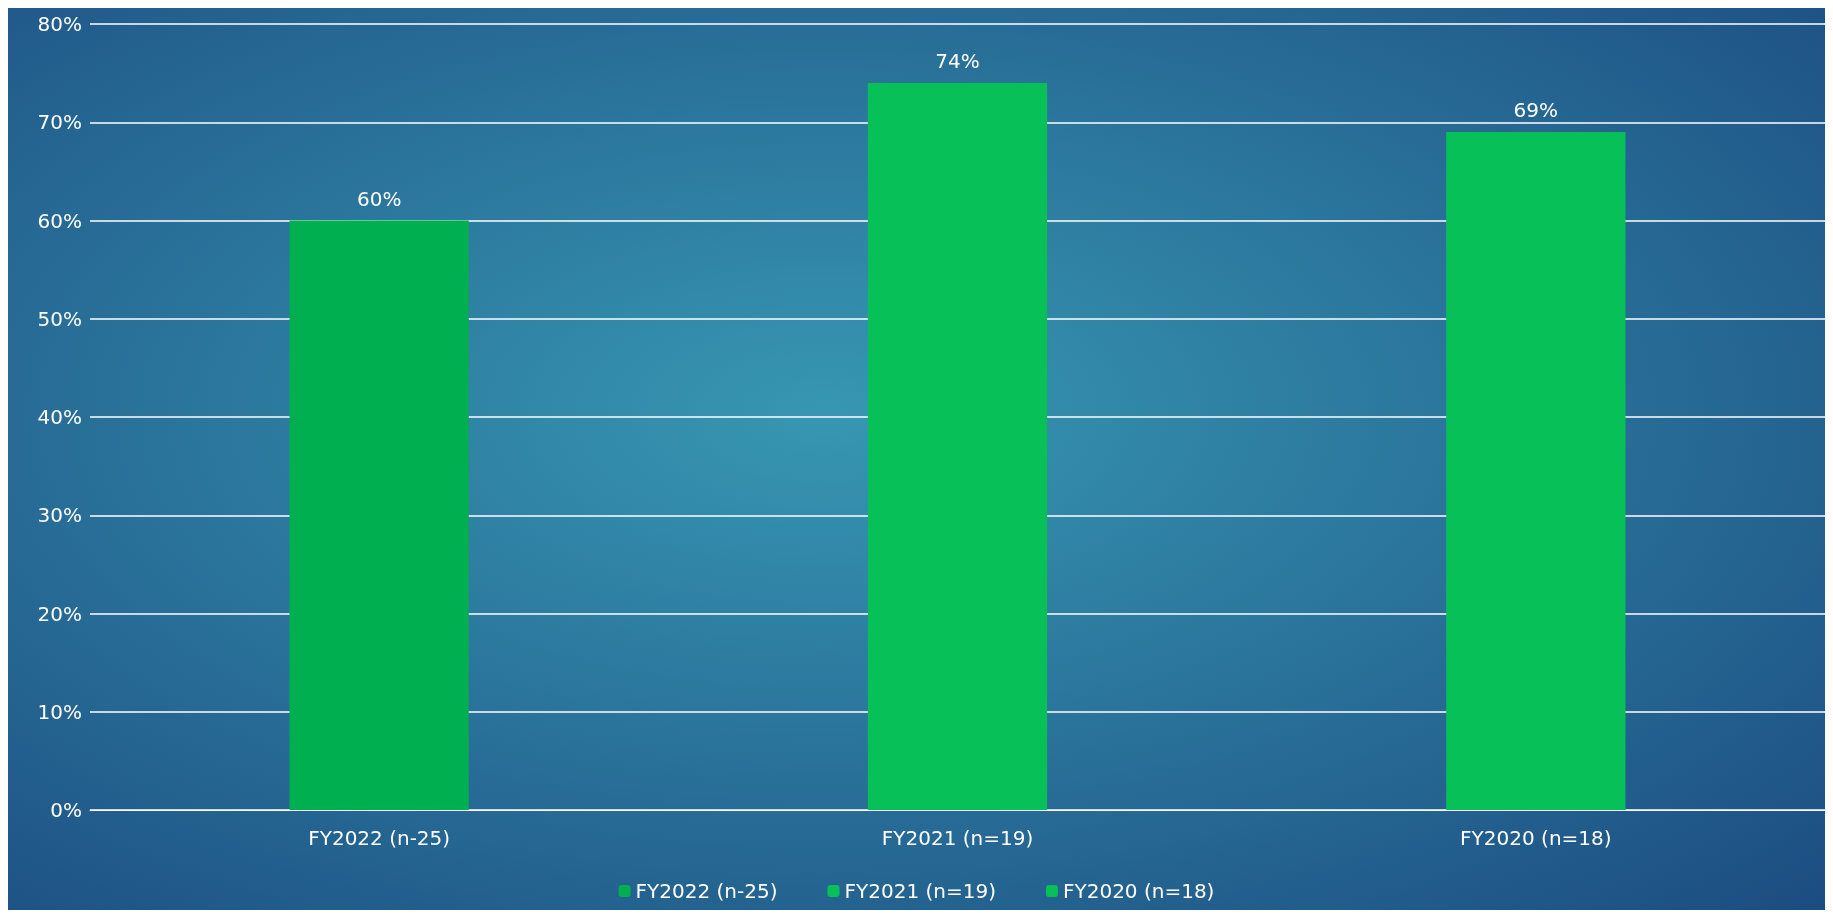 This screenshot has height=918, width=1833. What do you see at coordinates (1138, 891) in the screenshot?
I see `legend-label: FY2020 (n=18)` at bounding box center [1138, 891].